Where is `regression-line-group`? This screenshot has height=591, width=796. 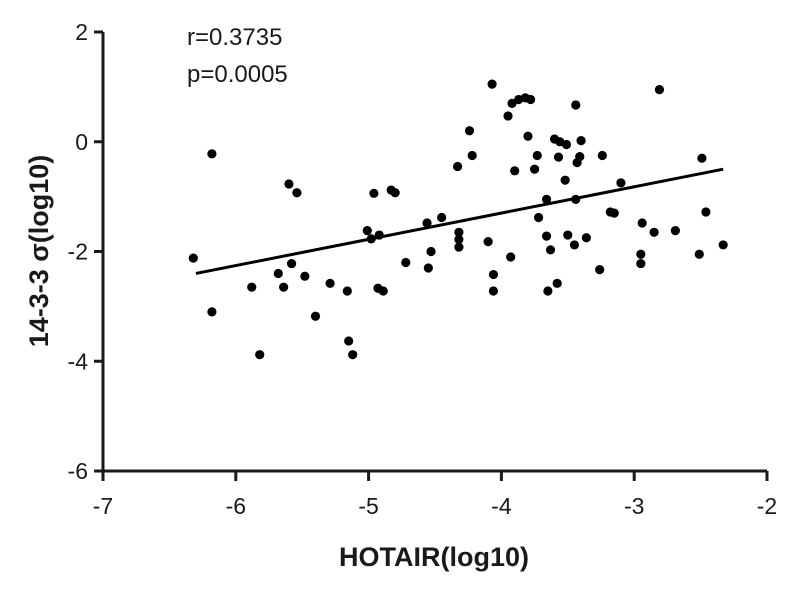
regression-line-group is located at coordinates (459, 221).